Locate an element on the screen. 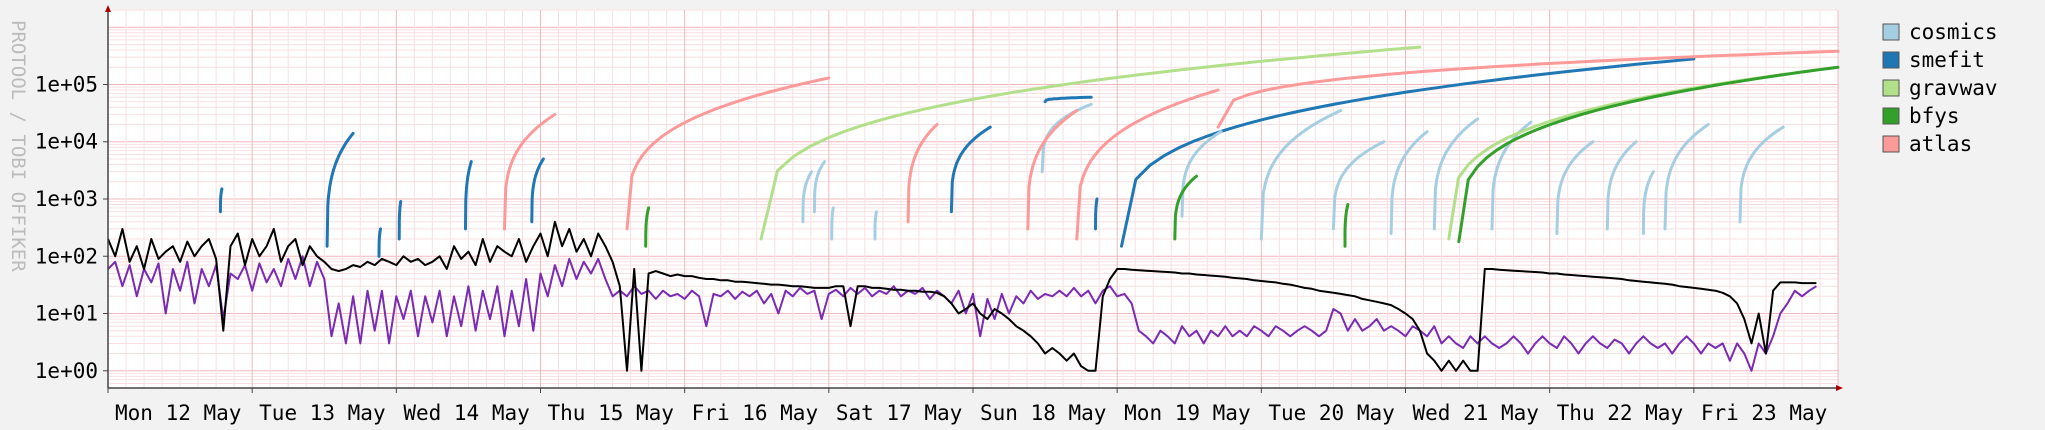  y-tick-label: 1e+03 is located at coordinates (66, 199).